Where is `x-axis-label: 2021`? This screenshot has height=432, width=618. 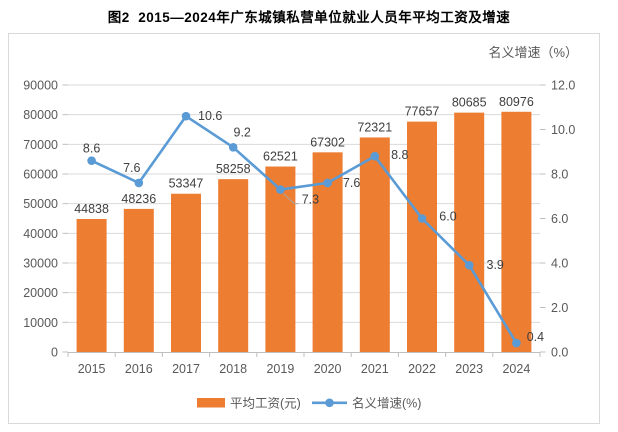
x-axis-label: 2021 is located at coordinates (375, 369).